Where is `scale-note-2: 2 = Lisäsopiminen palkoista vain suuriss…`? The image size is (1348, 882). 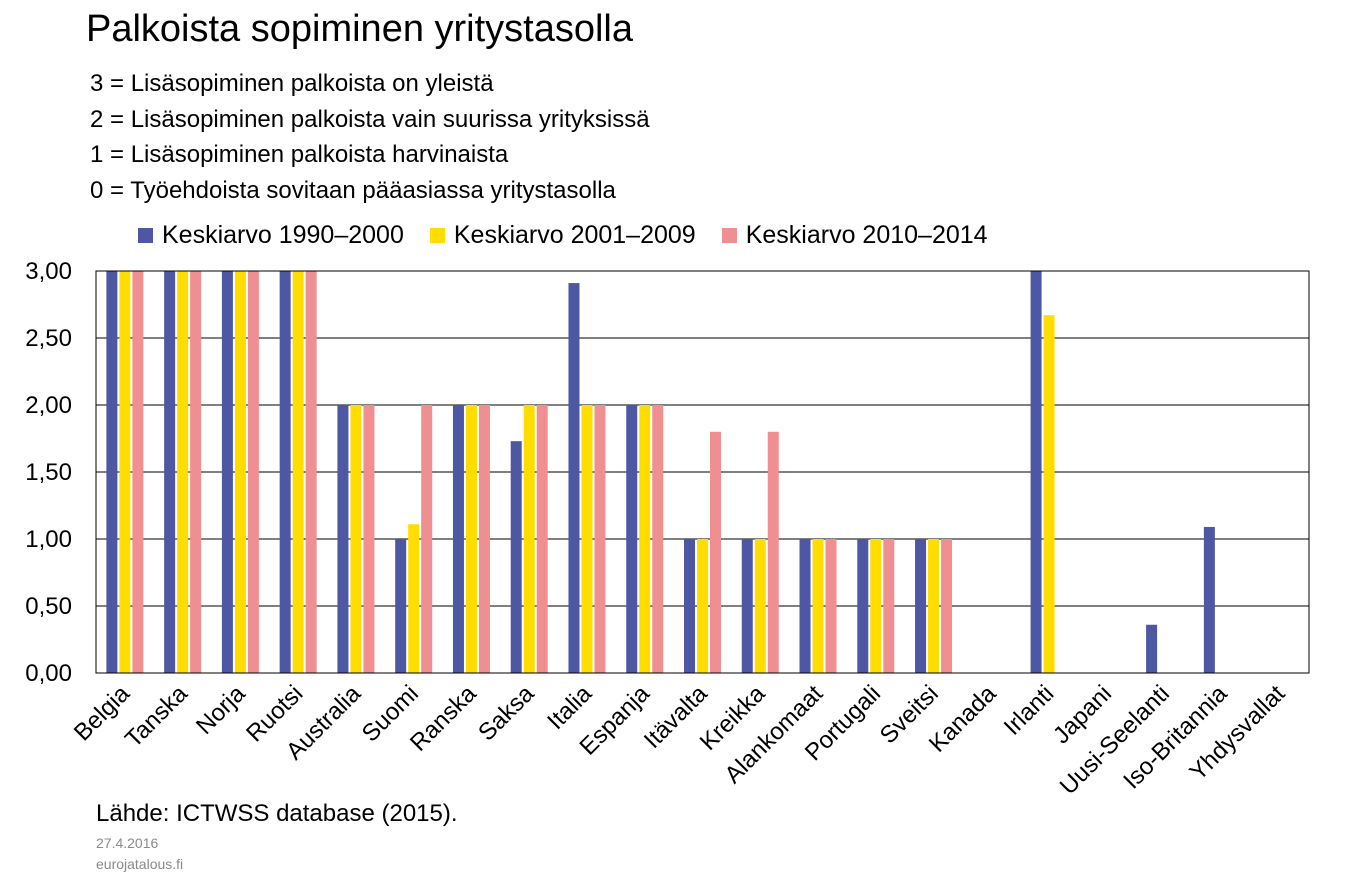
scale-note-2: 2 = Lisäsopiminen palkoista vain suuriss… is located at coordinates (370, 119).